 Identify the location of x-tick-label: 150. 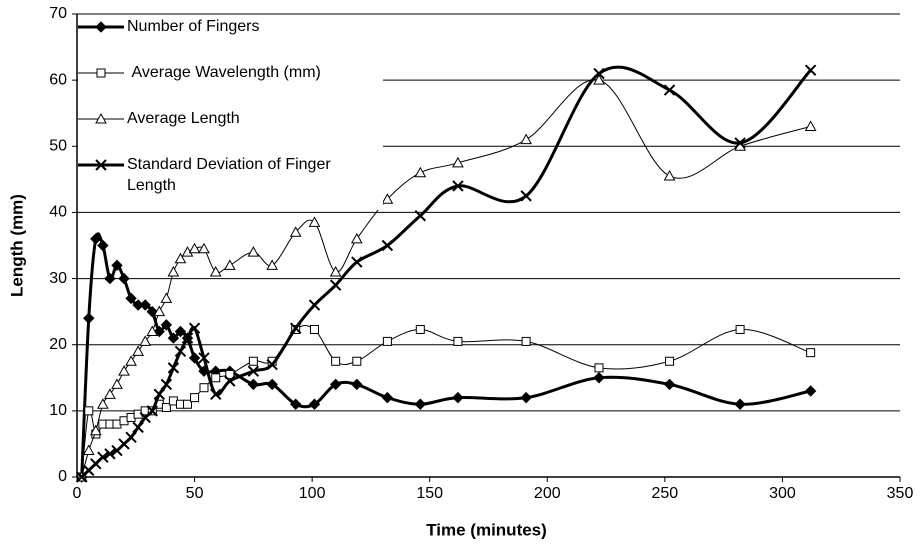
(429, 493).